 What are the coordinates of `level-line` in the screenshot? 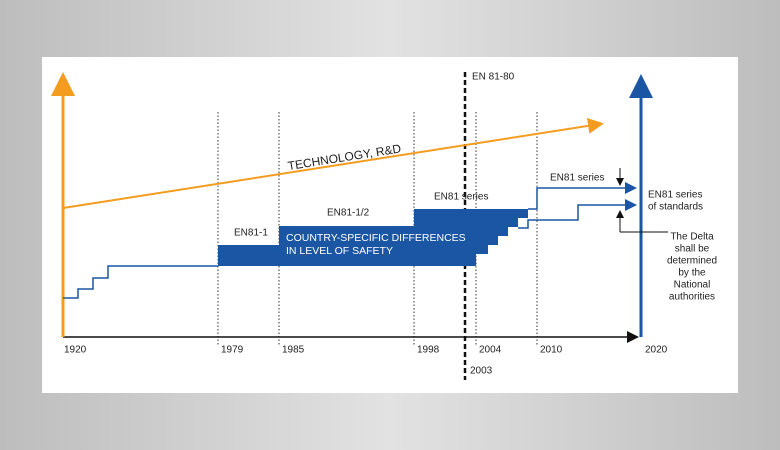 It's located at (140, 282).